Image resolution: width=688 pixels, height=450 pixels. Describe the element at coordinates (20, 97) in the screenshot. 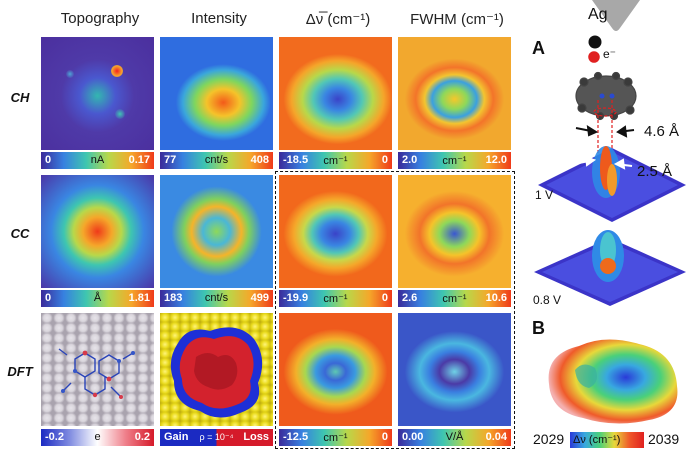

I see `row-label-ch: CH` at that location.